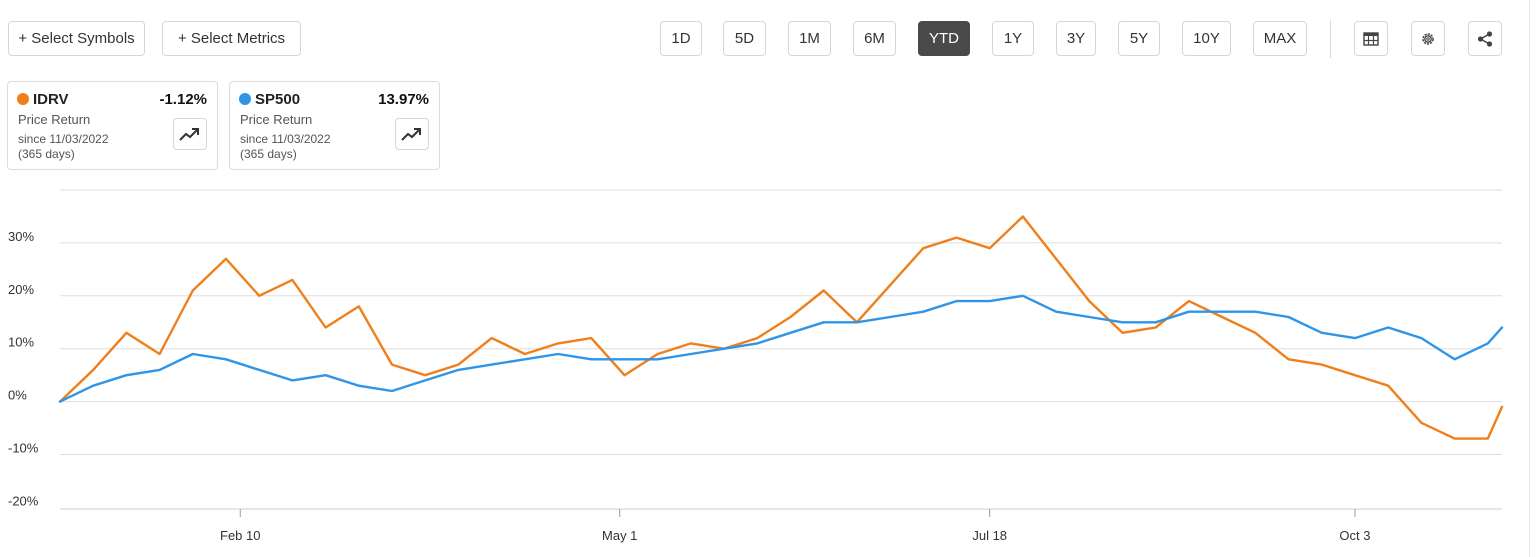  I want to click on select-symbols-button: + Select Symbols, so click(76, 38).